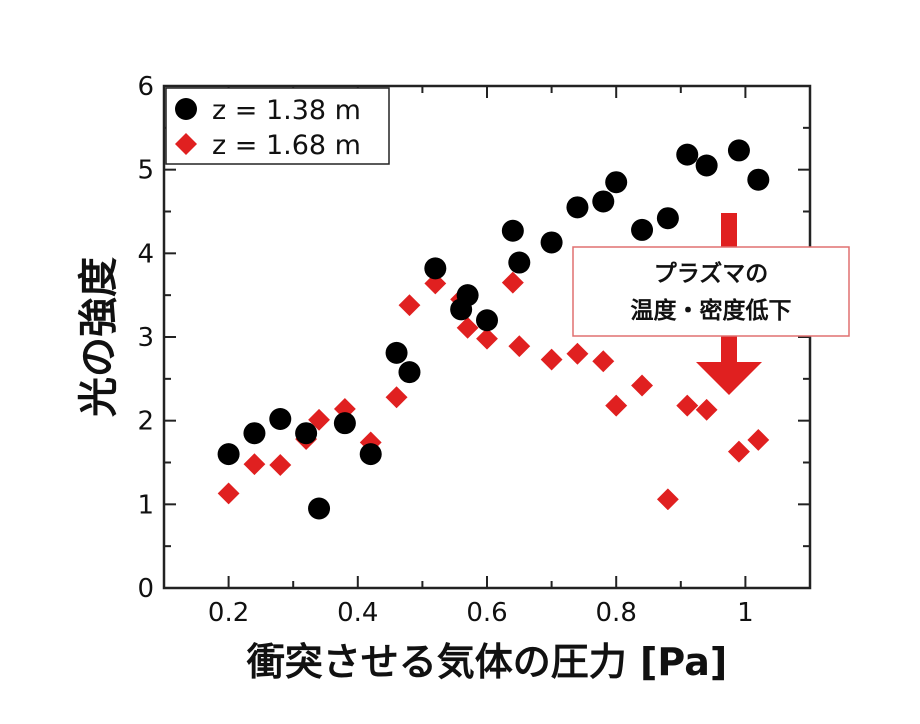  I want to click on x-tick-labels: 0.2 0.4 0.6 0.8 1, so click(481, 613).